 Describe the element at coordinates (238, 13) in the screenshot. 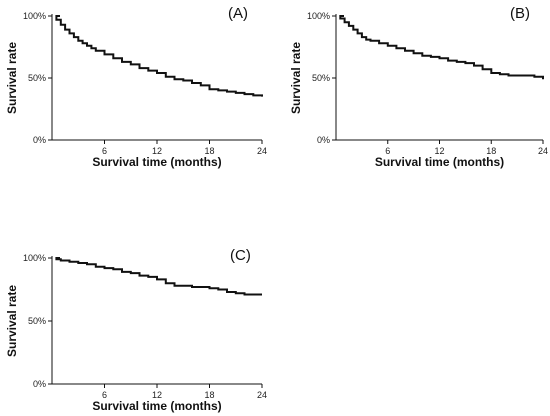

I see `panel-label: (A)` at that location.